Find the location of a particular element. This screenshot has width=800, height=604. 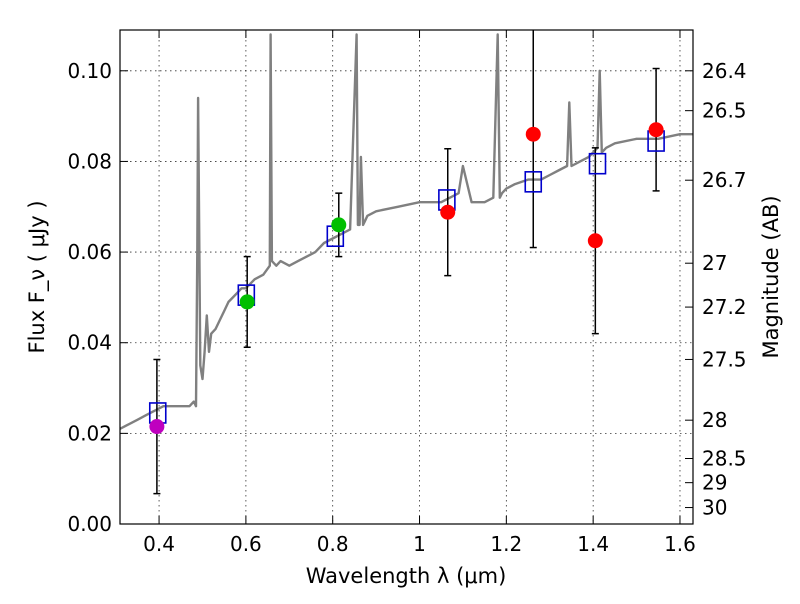

x-tick-label: 0.6 is located at coordinates (246, 544).